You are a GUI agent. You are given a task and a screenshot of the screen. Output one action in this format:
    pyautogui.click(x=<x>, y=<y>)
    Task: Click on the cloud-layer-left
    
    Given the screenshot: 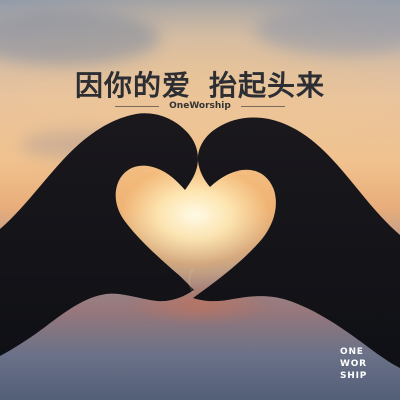 What is the action you would take?
    pyautogui.click(x=80, y=37)
    